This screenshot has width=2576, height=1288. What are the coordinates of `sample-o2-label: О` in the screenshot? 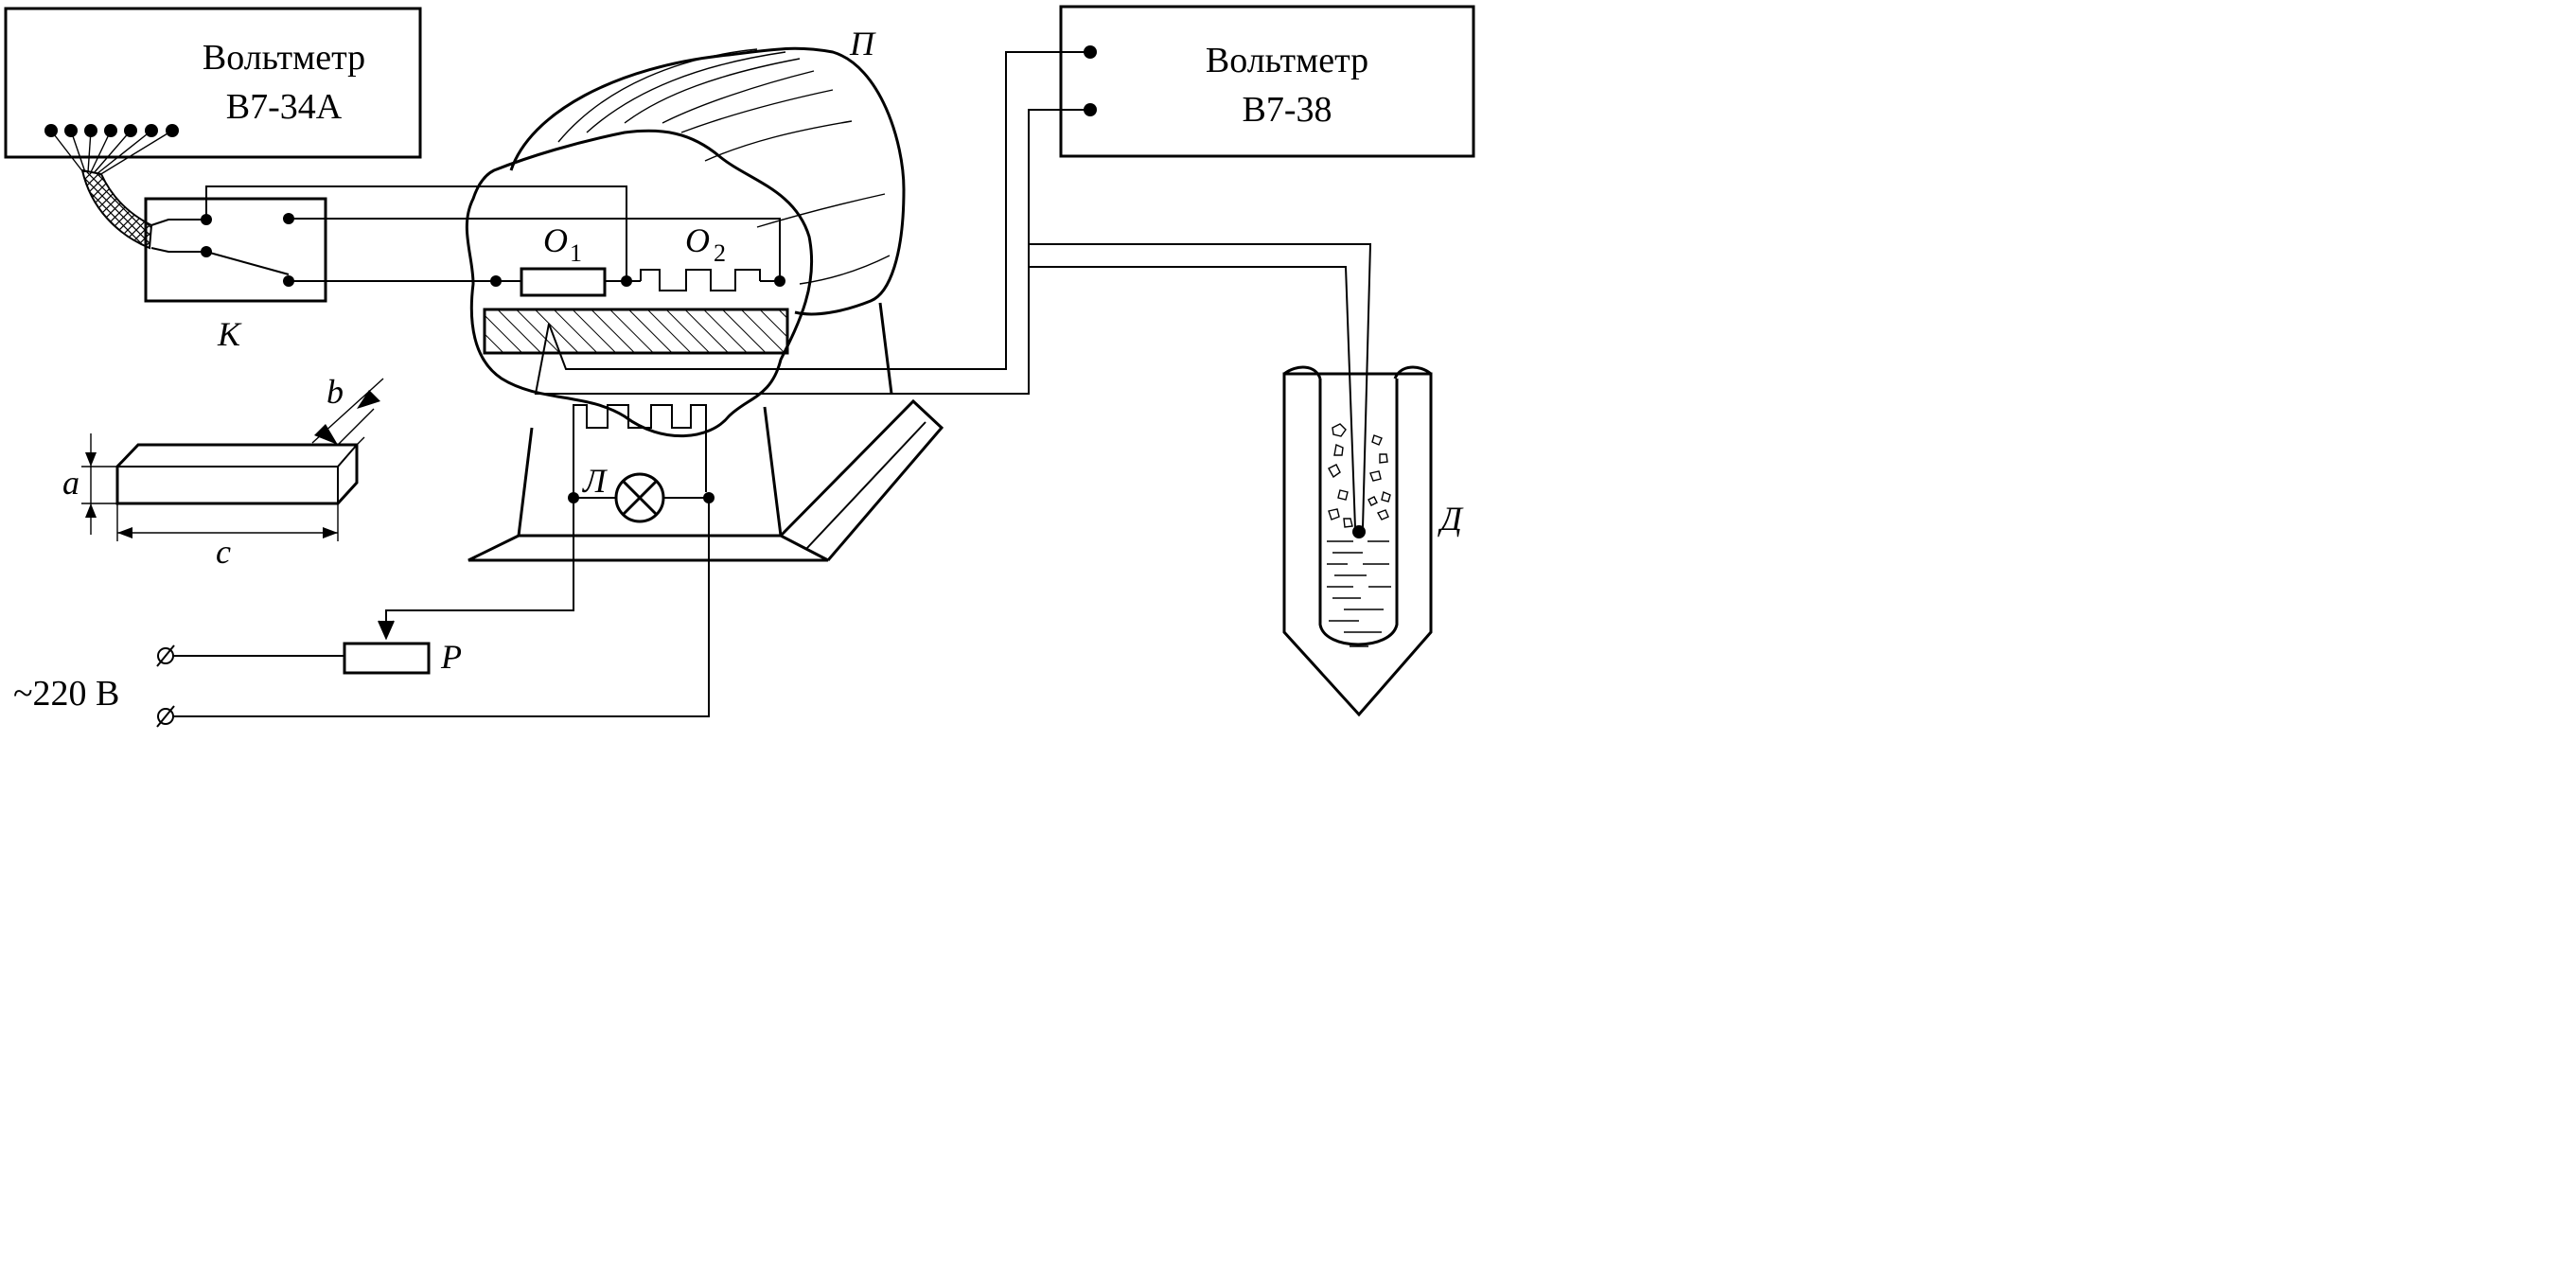 It's located at (697, 240).